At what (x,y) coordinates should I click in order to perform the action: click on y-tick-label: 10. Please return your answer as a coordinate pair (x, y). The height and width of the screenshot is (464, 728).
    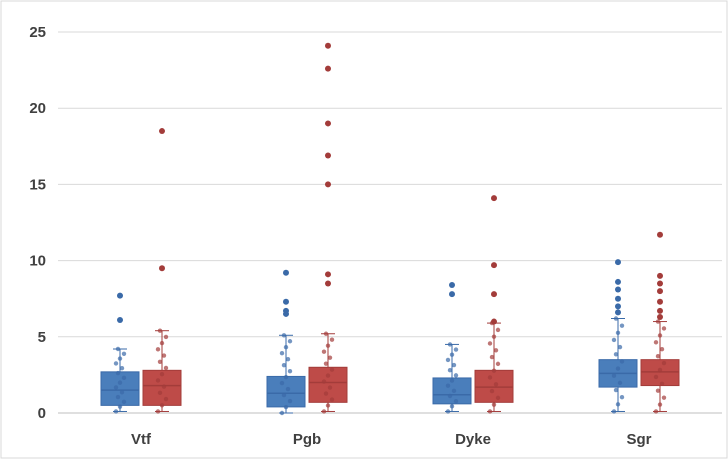
    Looking at the image, I should click on (37, 261).